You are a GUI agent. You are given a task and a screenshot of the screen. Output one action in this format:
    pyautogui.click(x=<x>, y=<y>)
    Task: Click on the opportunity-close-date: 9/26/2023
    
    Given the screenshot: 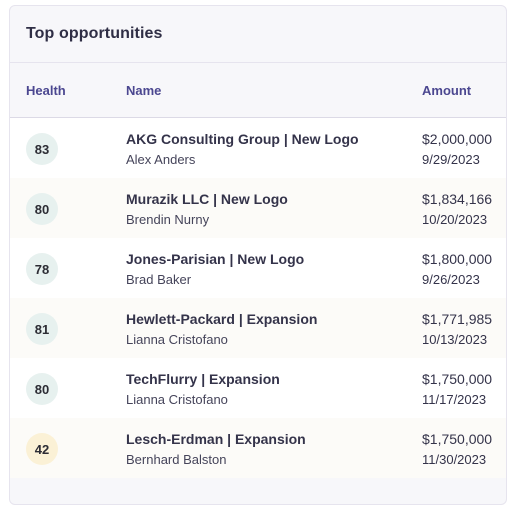 What is the action you would take?
    pyautogui.click(x=451, y=279)
    